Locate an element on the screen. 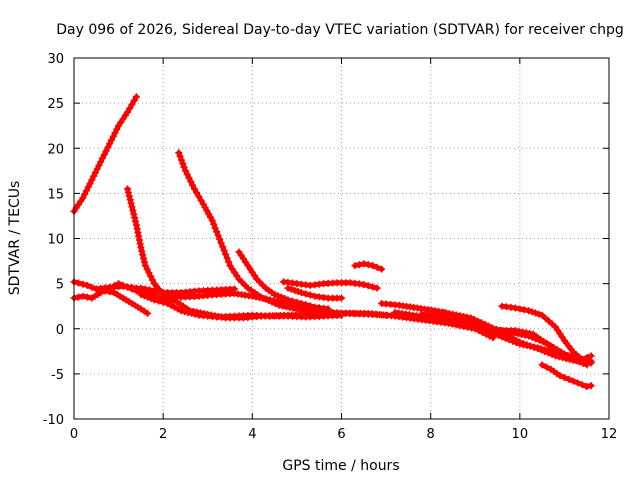 The height and width of the screenshot is (480, 640). y-tick-label: -10 is located at coordinates (53, 420).